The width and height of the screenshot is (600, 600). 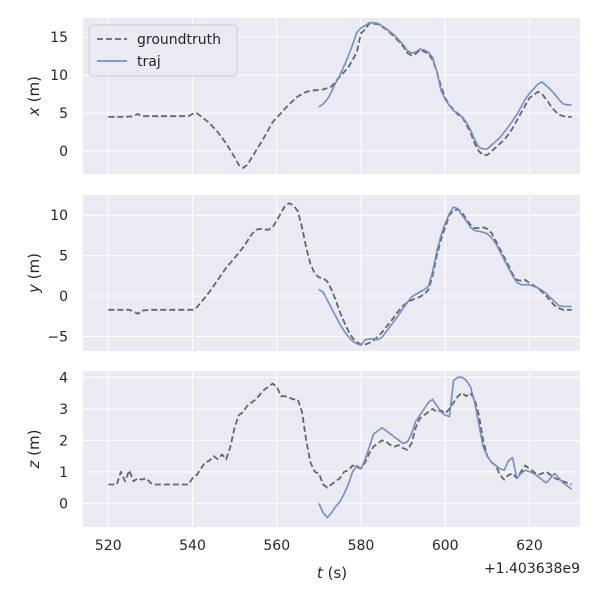 What do you see at coordinates (34, 112) in the screenshot?
I see `y-axis-label-var: x` at bounding box center [34, 112].